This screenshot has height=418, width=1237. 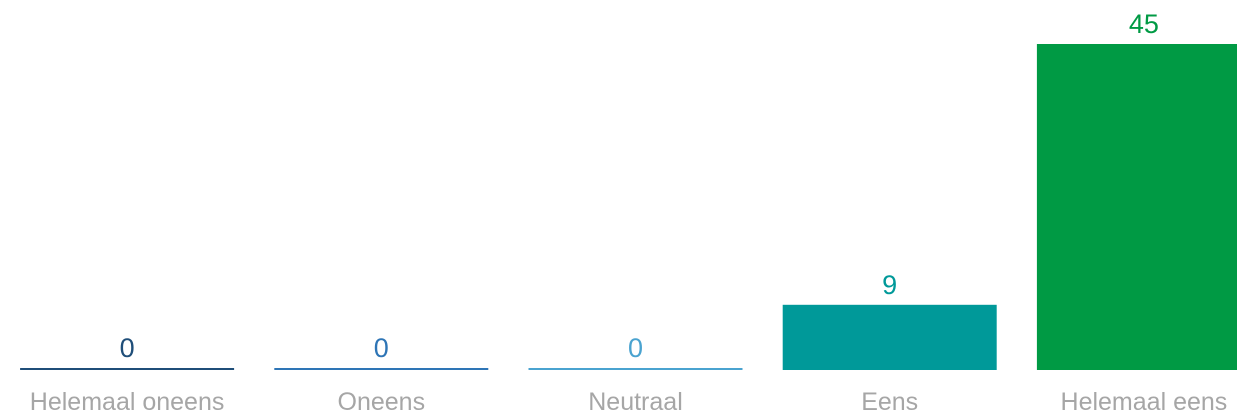 What do you see at coordinates (1144, 402) in the screenshot?
I see `category-label-helemaal-eens: Helemaal eens` at bounding box center [1144, 402].